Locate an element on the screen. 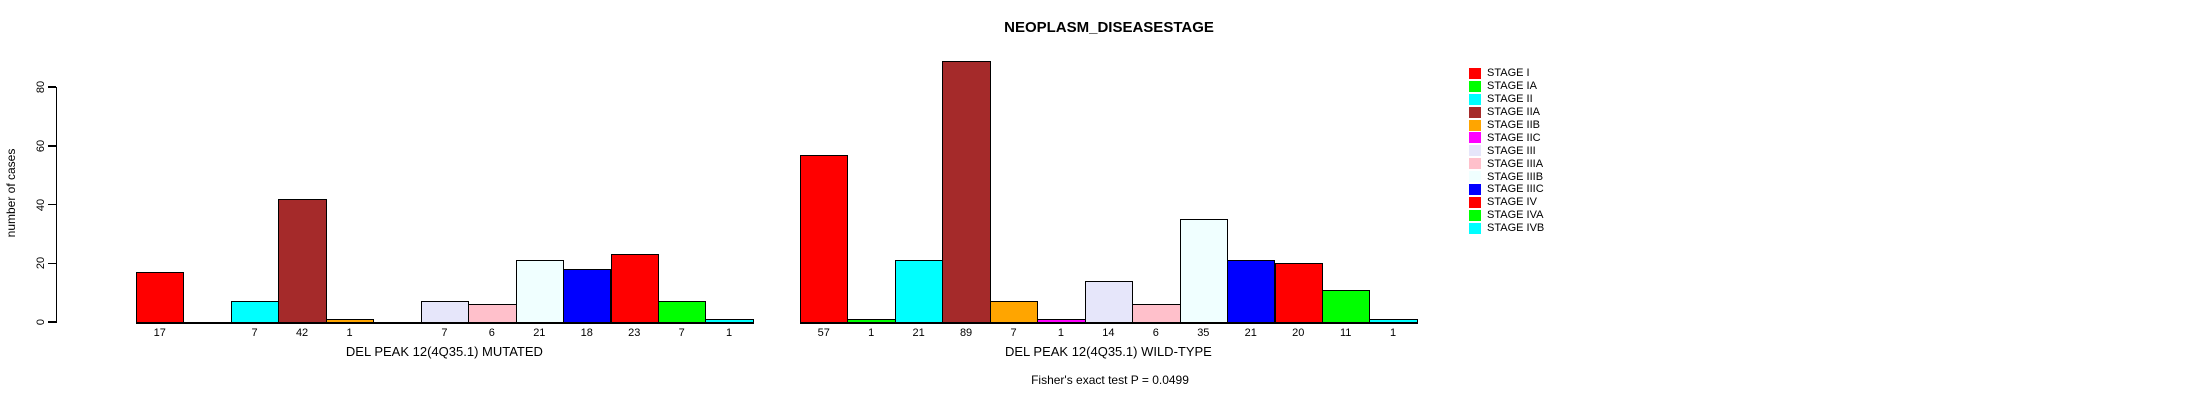 This screenshot has width=2190, height=400. legend-label: STAGE I is located at coordinates (1508, 73).